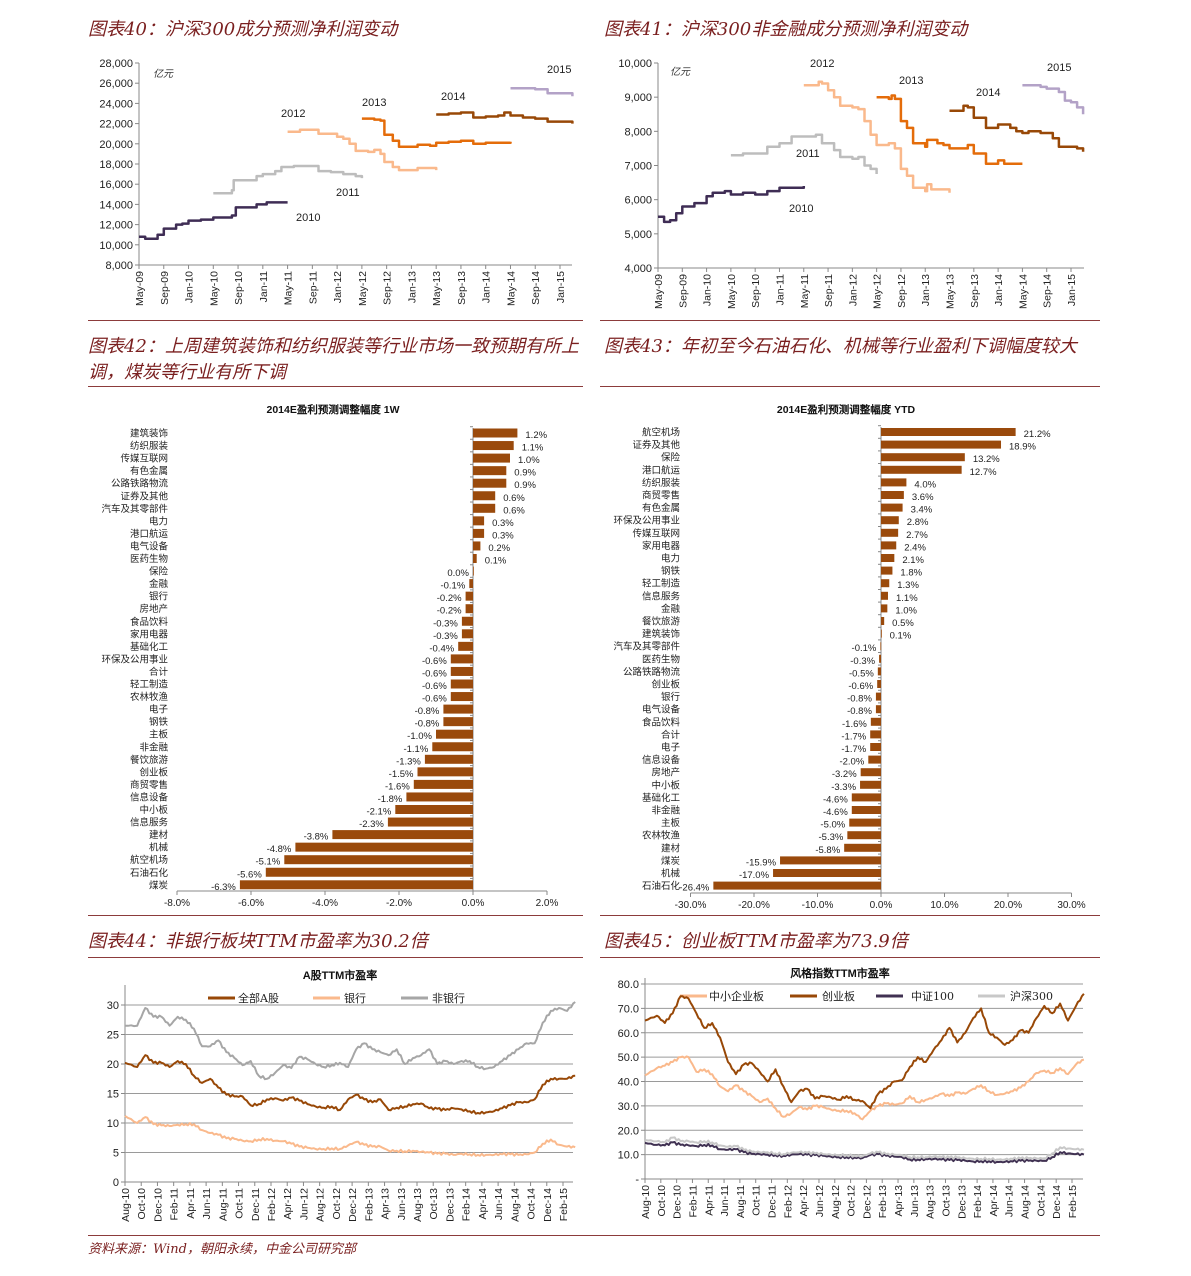 The width and height of the screenshot is (1191, 1276). Describe the element at coordinates (661, 722) in the screenshot. I see `category-label: 食品饮料` at that location.